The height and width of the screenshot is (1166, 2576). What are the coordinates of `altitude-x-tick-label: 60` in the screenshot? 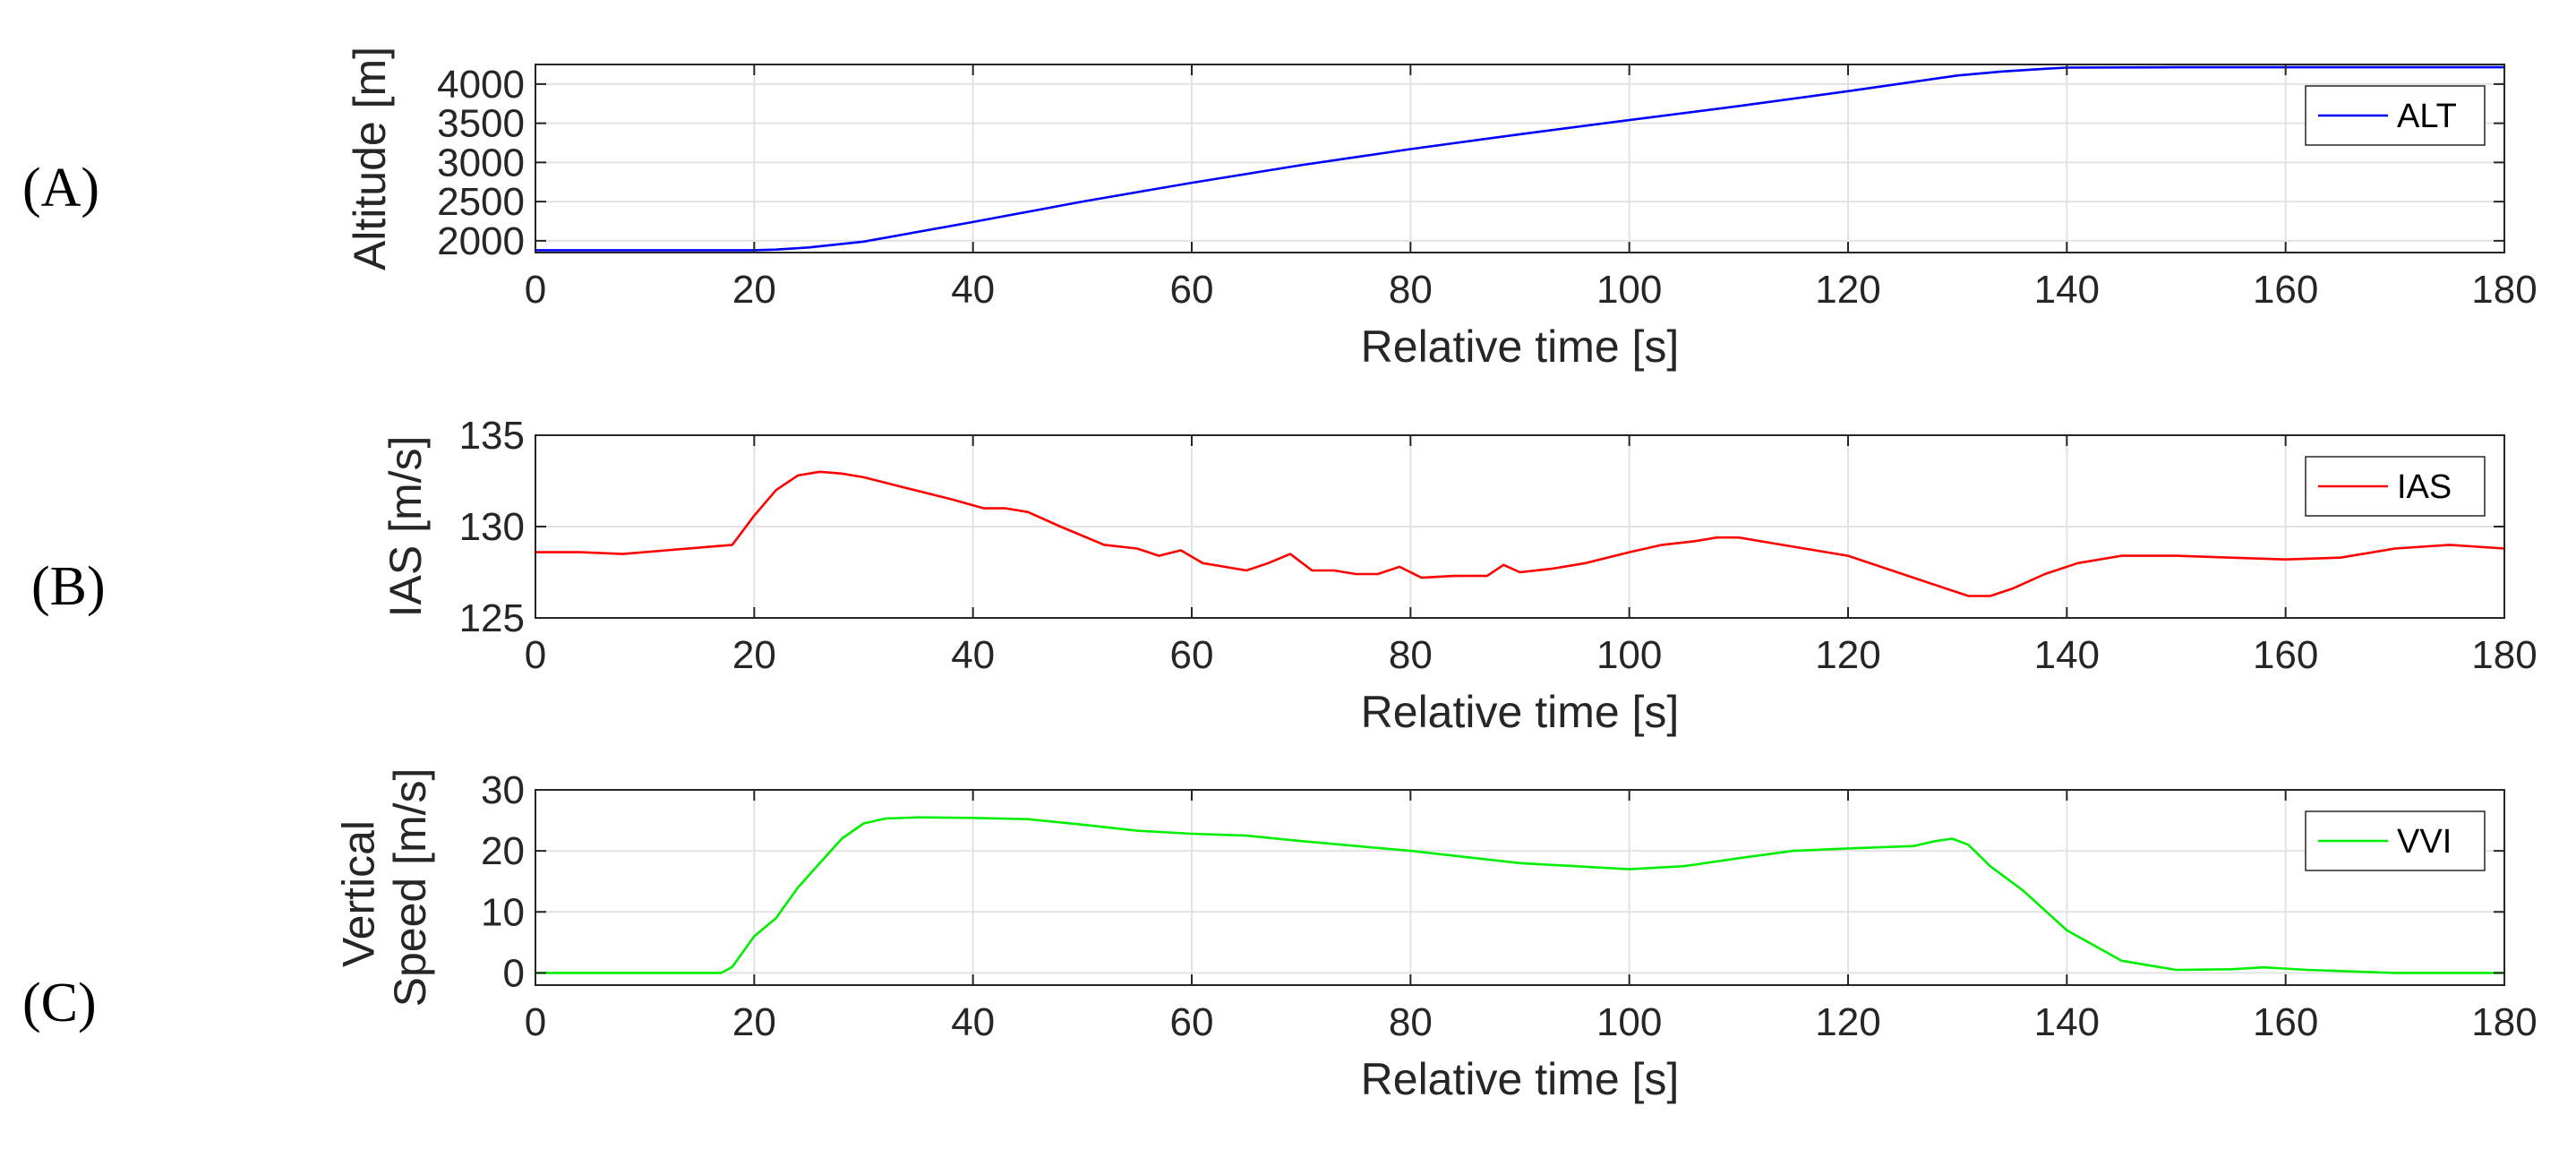 It's located at (1192, 290).